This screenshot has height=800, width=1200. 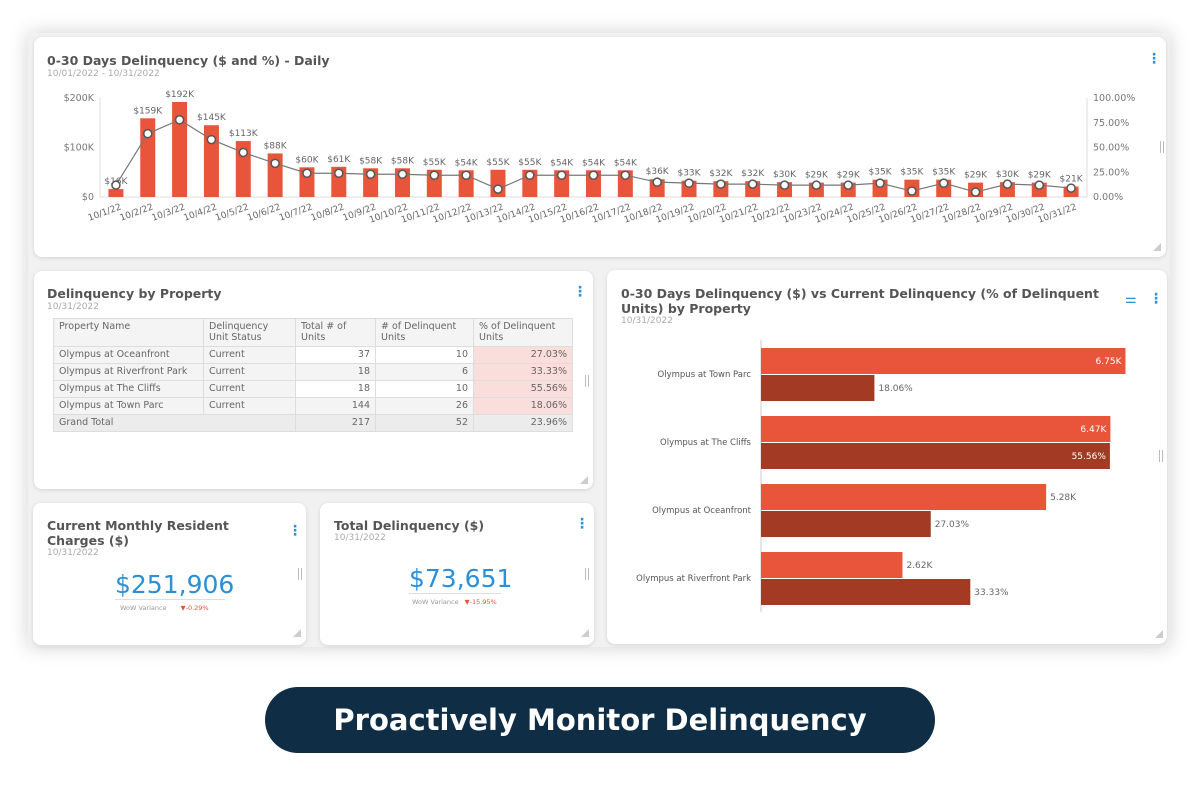 What do you see at coordinates (128, 389) in the screenshot?
I see `cell: Olympus at The Cliffs` at bounding box center [128, 389].